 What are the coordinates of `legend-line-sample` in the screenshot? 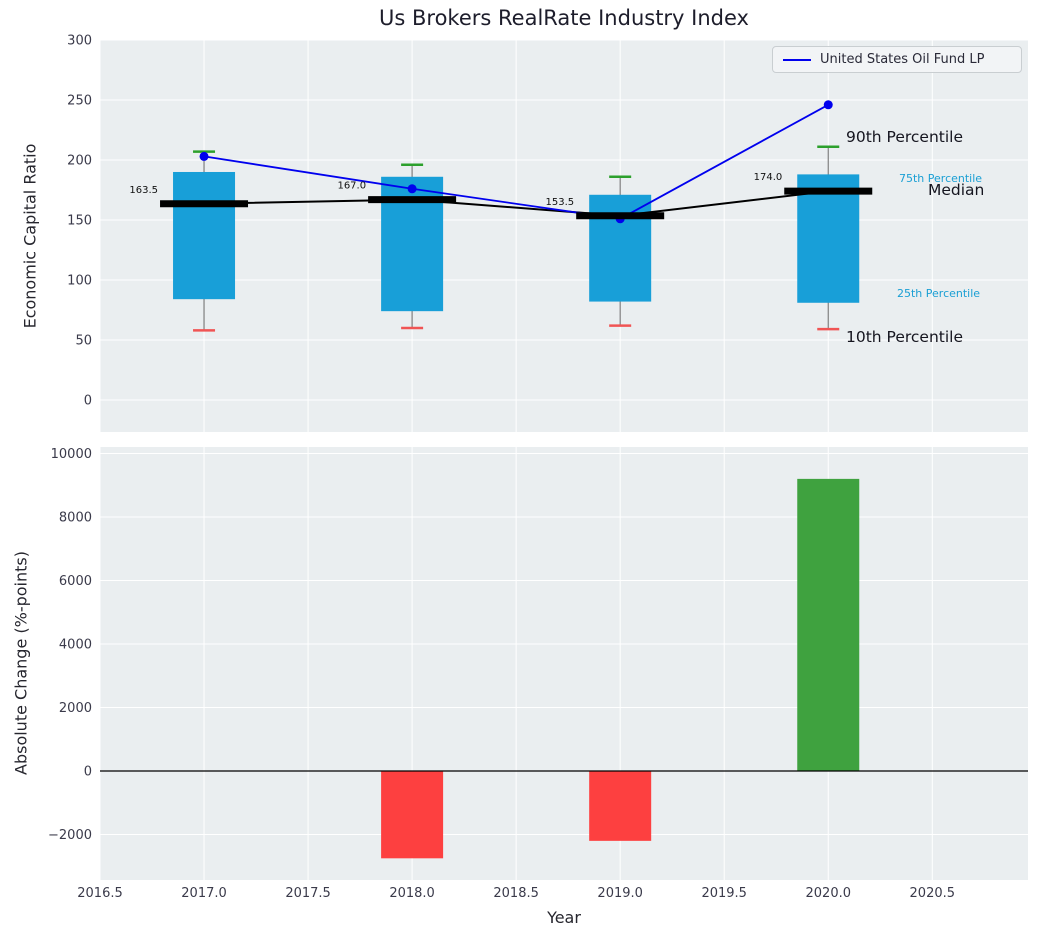 It's located at (797, 59).